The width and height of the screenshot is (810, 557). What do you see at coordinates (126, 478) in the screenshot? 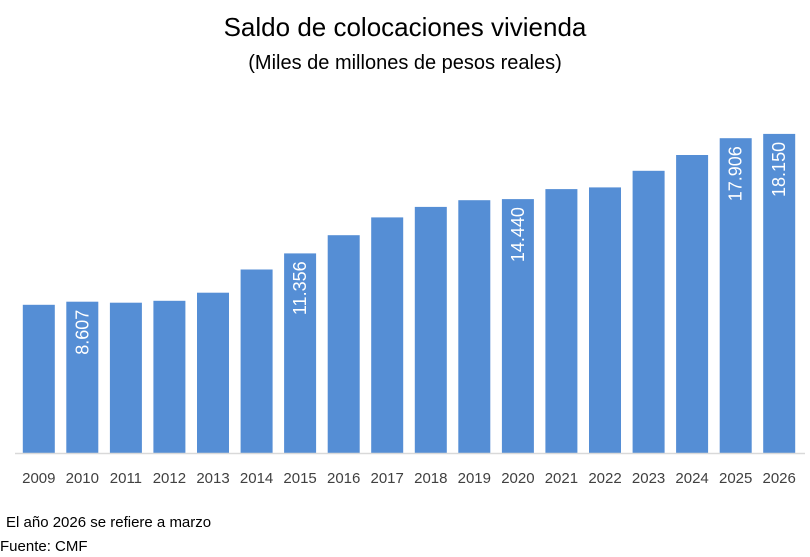
I see `x-tick-label: 2011` at bounding box center [126, 478].